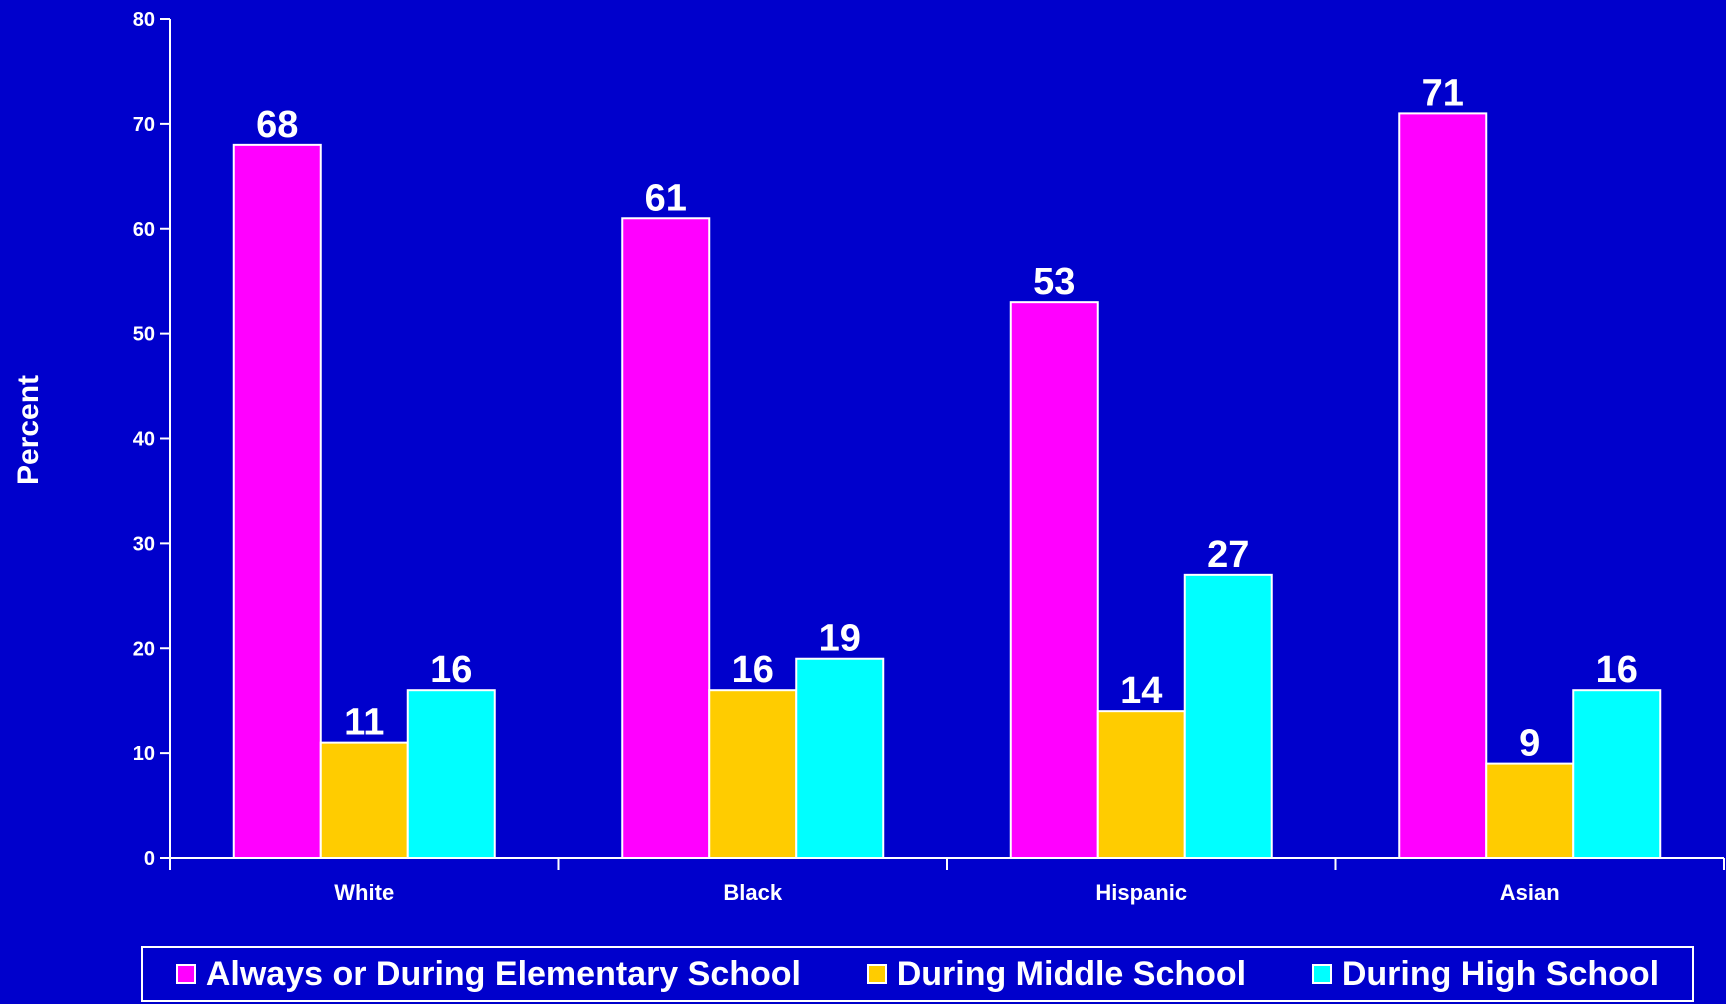 The image size is (1726, 1004). I want to click on data-label: 27, so click(1228, 555).